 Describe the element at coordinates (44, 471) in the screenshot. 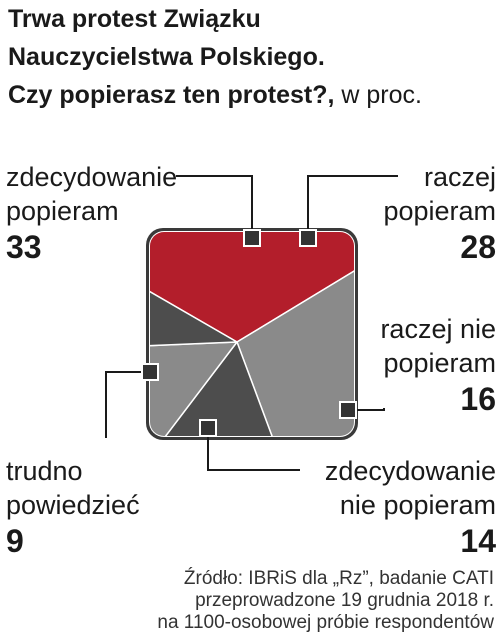

I see `slice-label-line: trudno` at that location.